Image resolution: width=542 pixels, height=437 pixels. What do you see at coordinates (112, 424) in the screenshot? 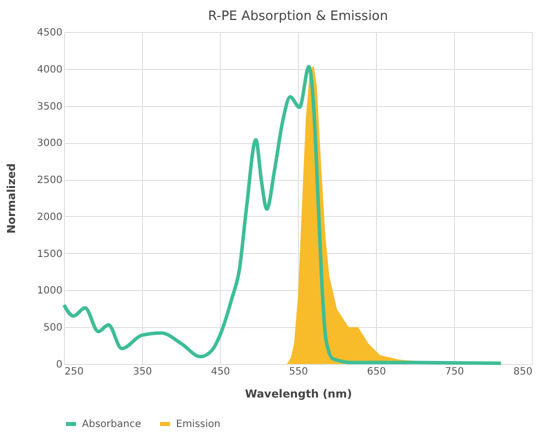
I see `legend-label: Absorbance` at bounding box center [112, 424].